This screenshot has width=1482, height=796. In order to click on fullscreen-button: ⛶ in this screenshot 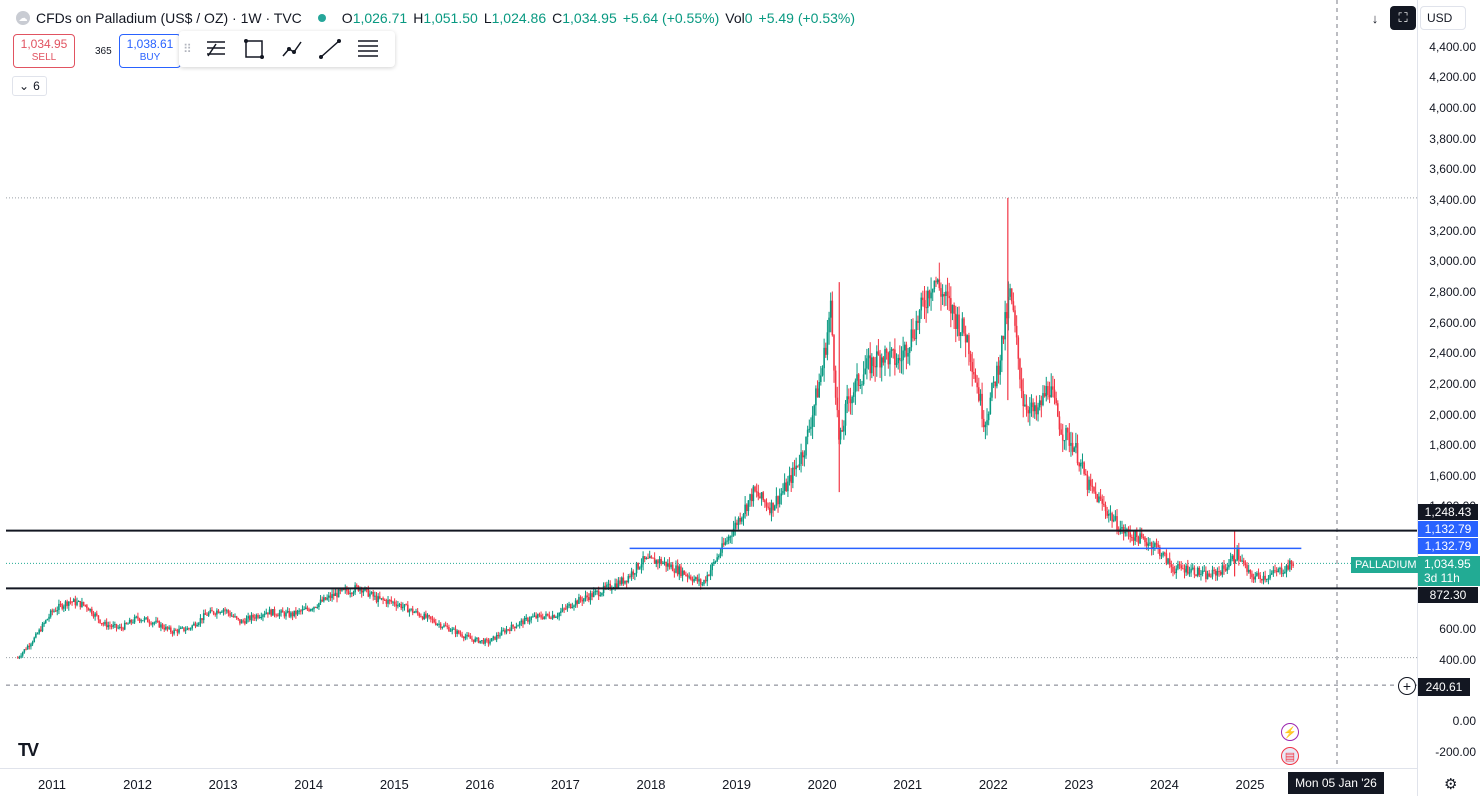, I will do `click(1403, 18)`.